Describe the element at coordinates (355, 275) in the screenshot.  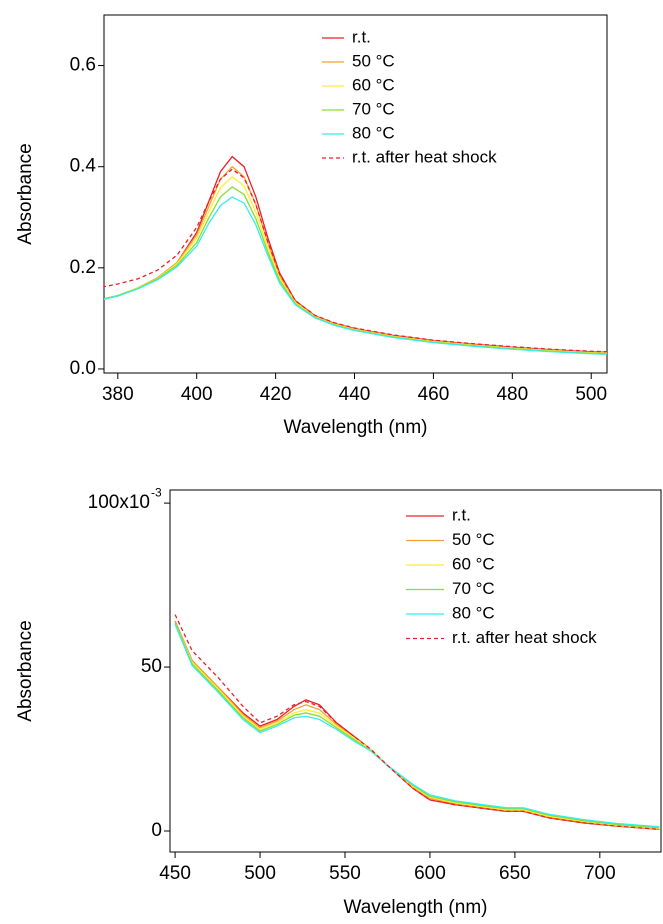
I see `series-line` at that location.